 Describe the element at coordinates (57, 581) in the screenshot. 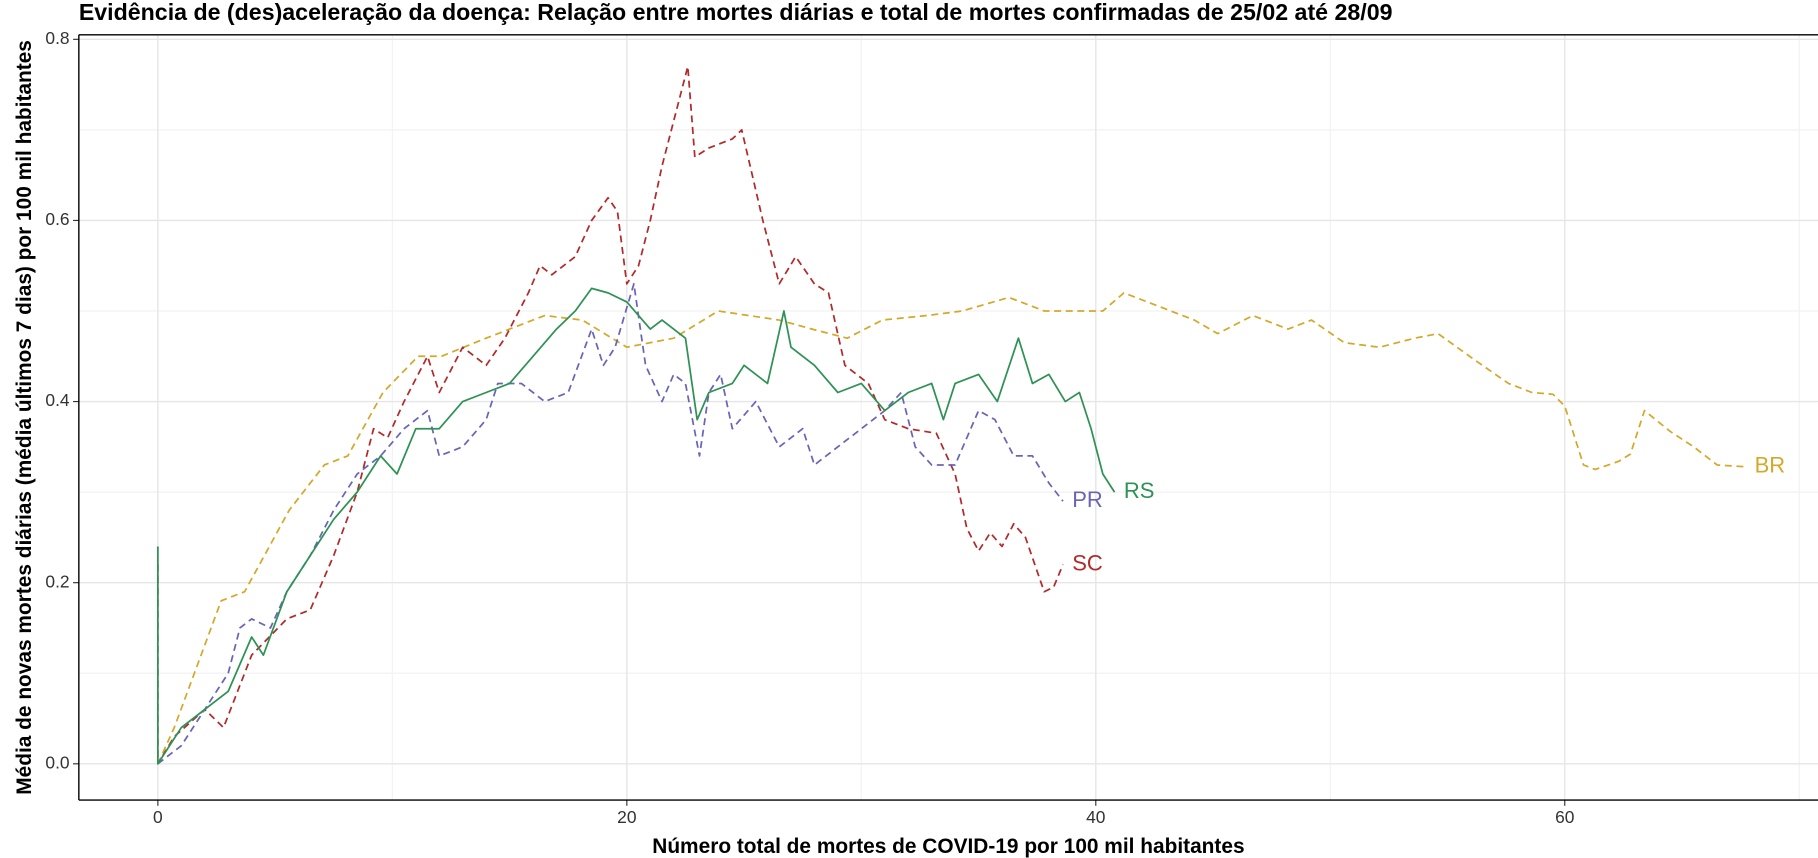

I see `y-tick-label: 0.2` at that location.